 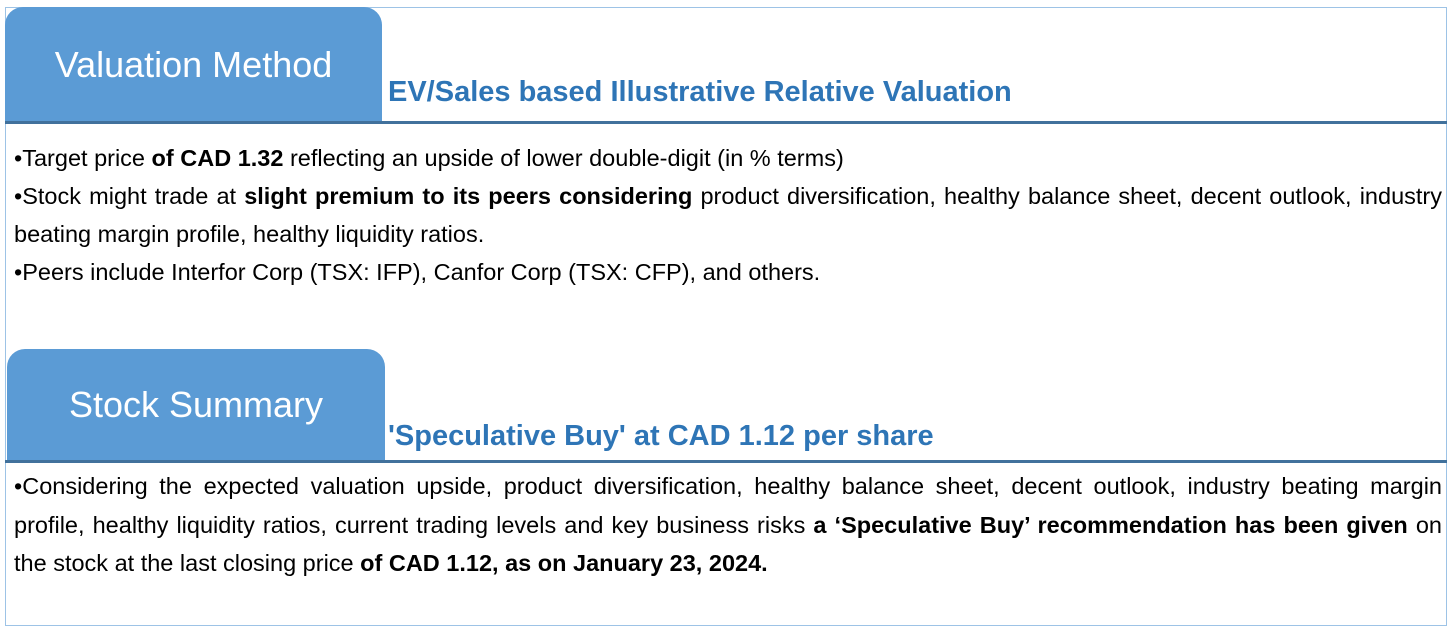 I want to click on valuation-method-tab: Valuation Method, so click(x=193, y=64).